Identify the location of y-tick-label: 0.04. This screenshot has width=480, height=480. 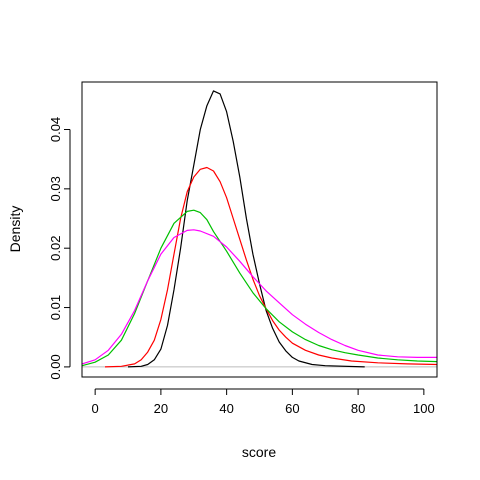
(55, 129).